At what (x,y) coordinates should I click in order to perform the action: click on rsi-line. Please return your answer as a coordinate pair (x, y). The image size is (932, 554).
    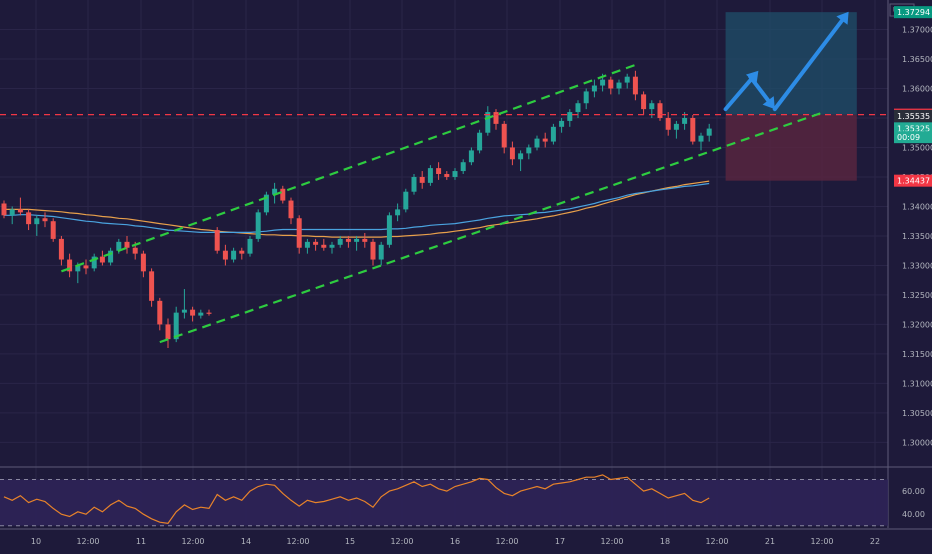
    Looking at the image, I should click on (356, 499).